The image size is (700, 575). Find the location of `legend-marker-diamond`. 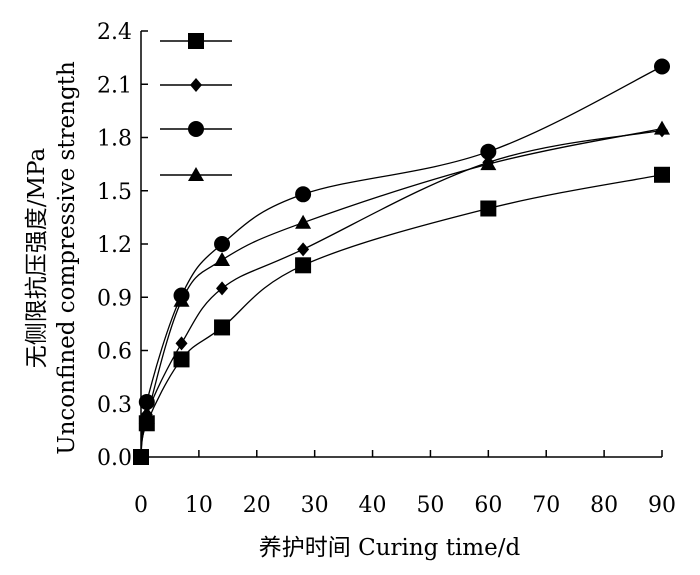

legend-marker-diamond is located at coordinates (196, 85).